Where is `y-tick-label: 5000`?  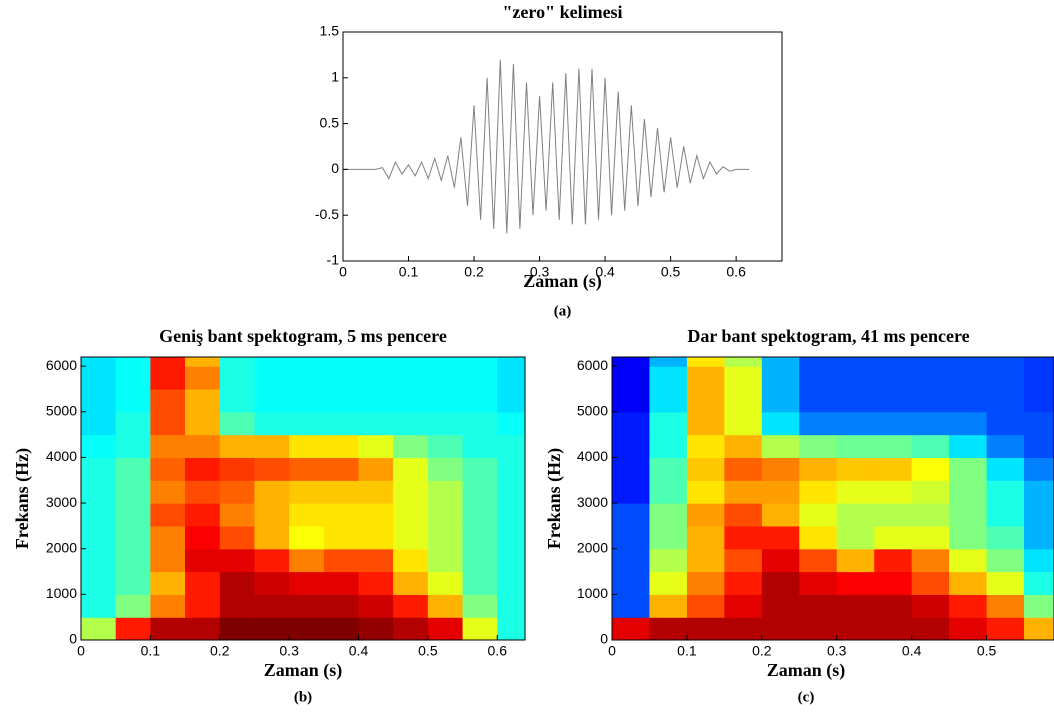
y-tick-label: 5000 is located at coordinates (592, 410).